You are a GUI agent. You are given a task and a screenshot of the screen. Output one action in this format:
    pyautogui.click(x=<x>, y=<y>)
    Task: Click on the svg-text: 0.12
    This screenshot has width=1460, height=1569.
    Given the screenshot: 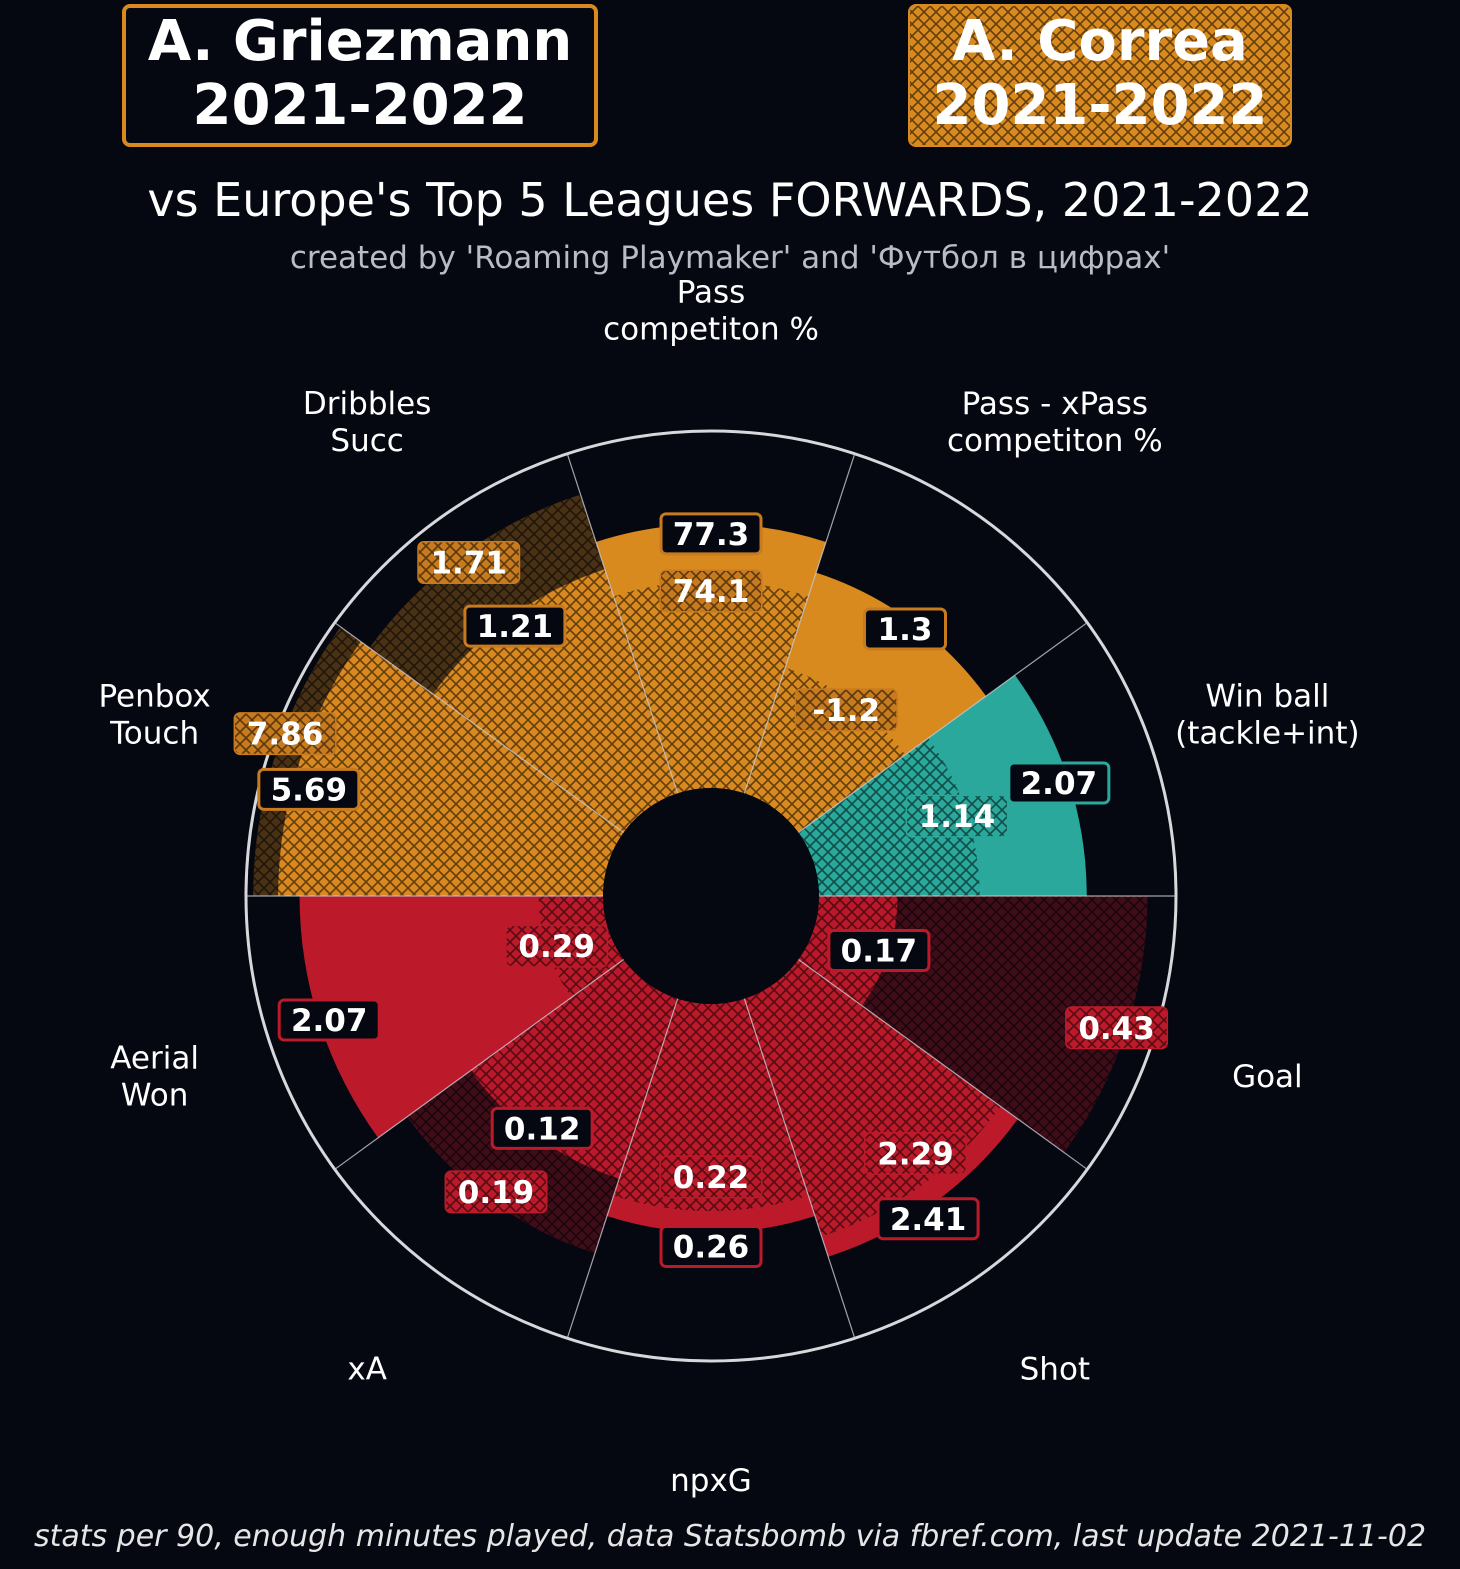 What is the action you would take?
    pyautogui.click(x=542, y=1129)
    